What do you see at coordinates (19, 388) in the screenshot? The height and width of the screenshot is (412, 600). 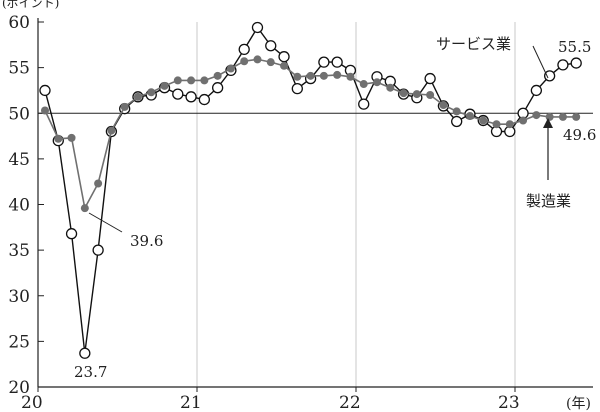 I see `y-tick-label: 20` at bounding box center [19, 388].